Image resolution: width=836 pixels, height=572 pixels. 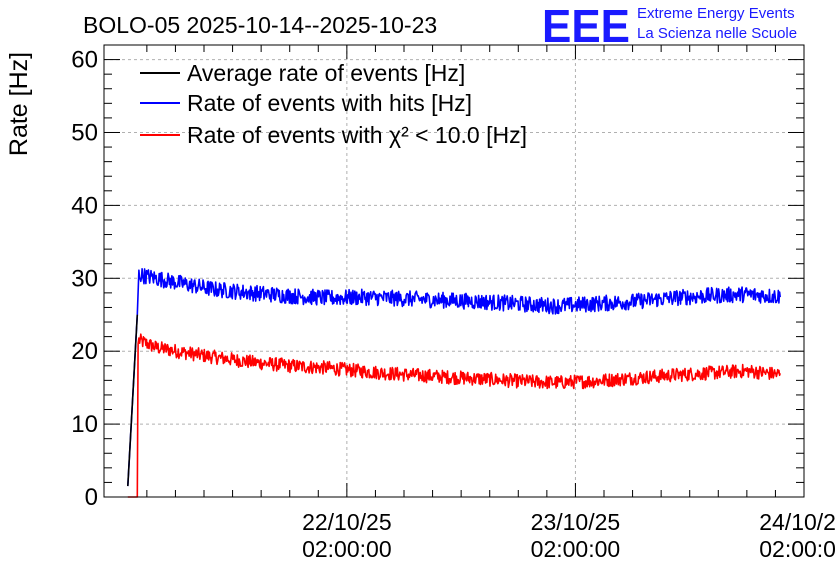 What do you see at coordinates (84, 60) in the screenshot?
I see `y-tick-label: 60` at bounding box center [84, 60].